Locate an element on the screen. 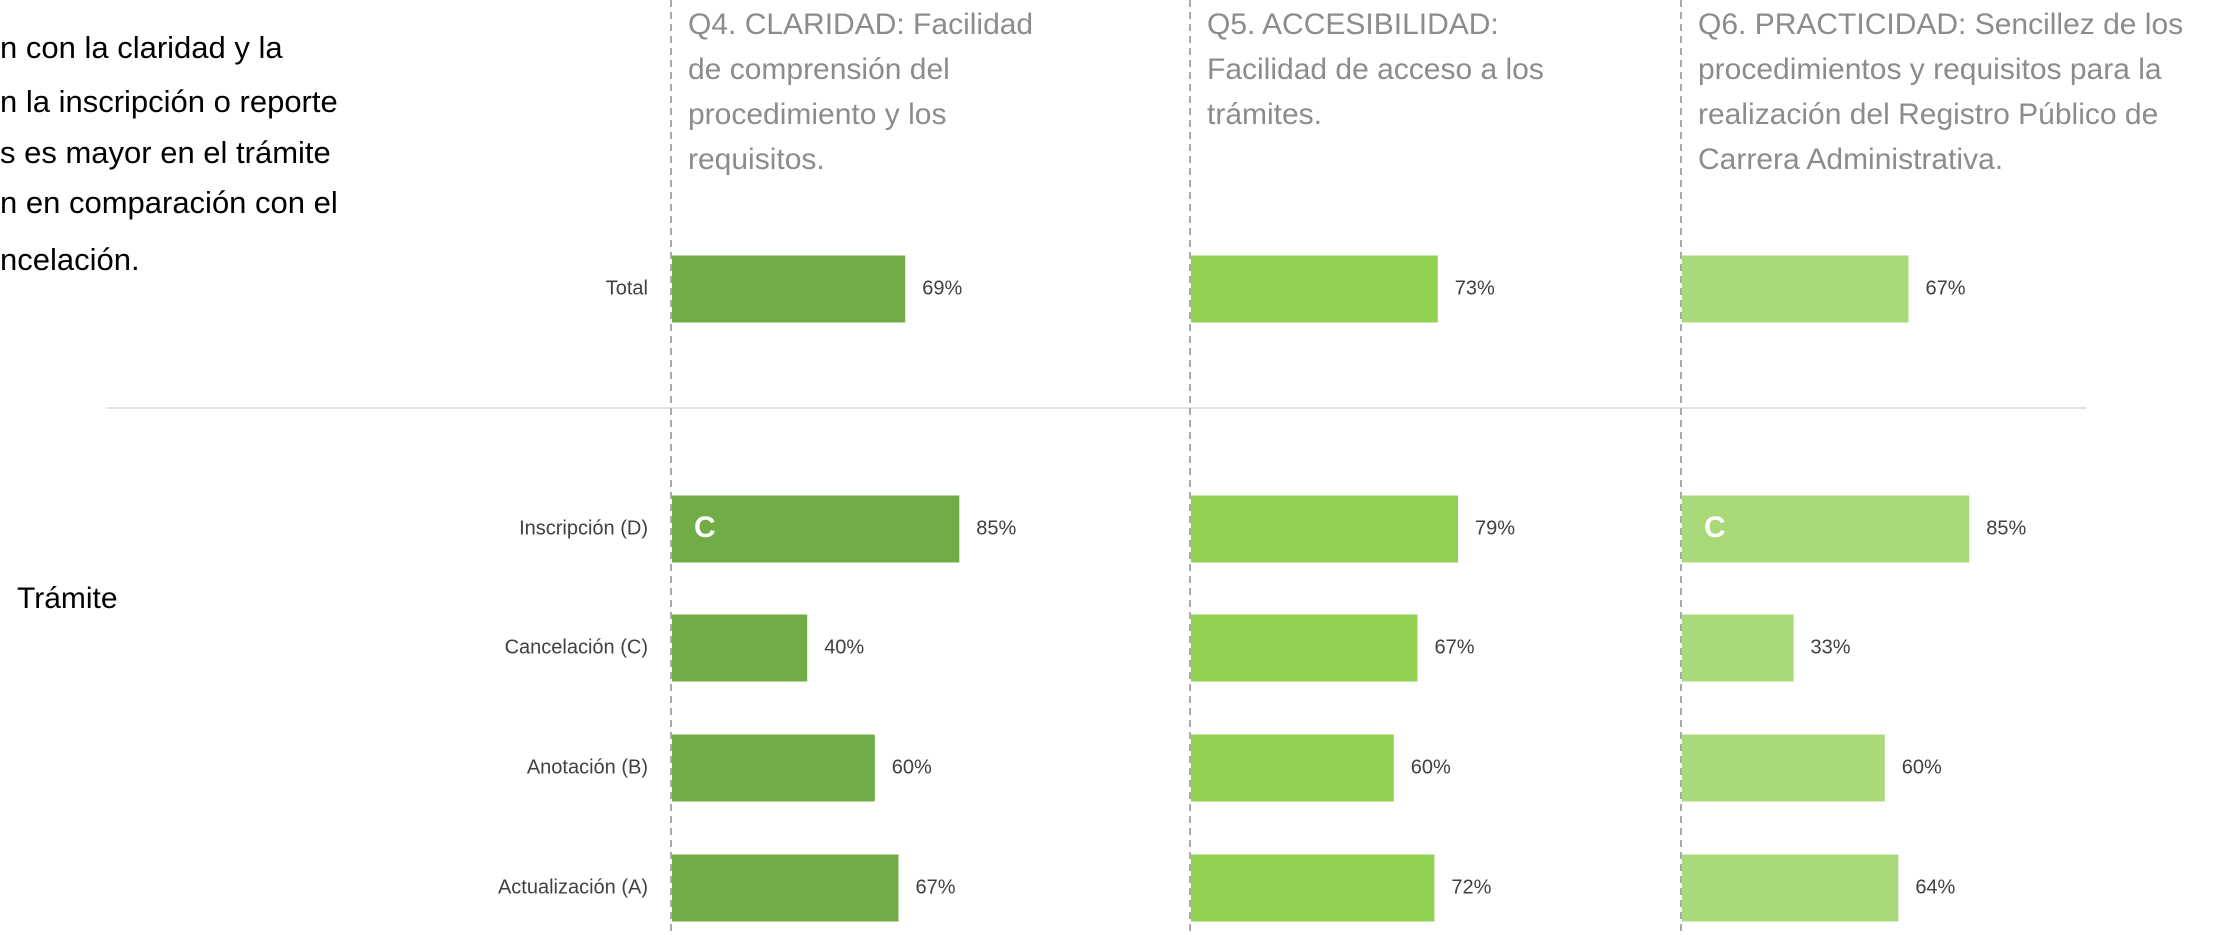 The image size is (2220, 935). group-label: Trámite is located at coordinates (67, 598).